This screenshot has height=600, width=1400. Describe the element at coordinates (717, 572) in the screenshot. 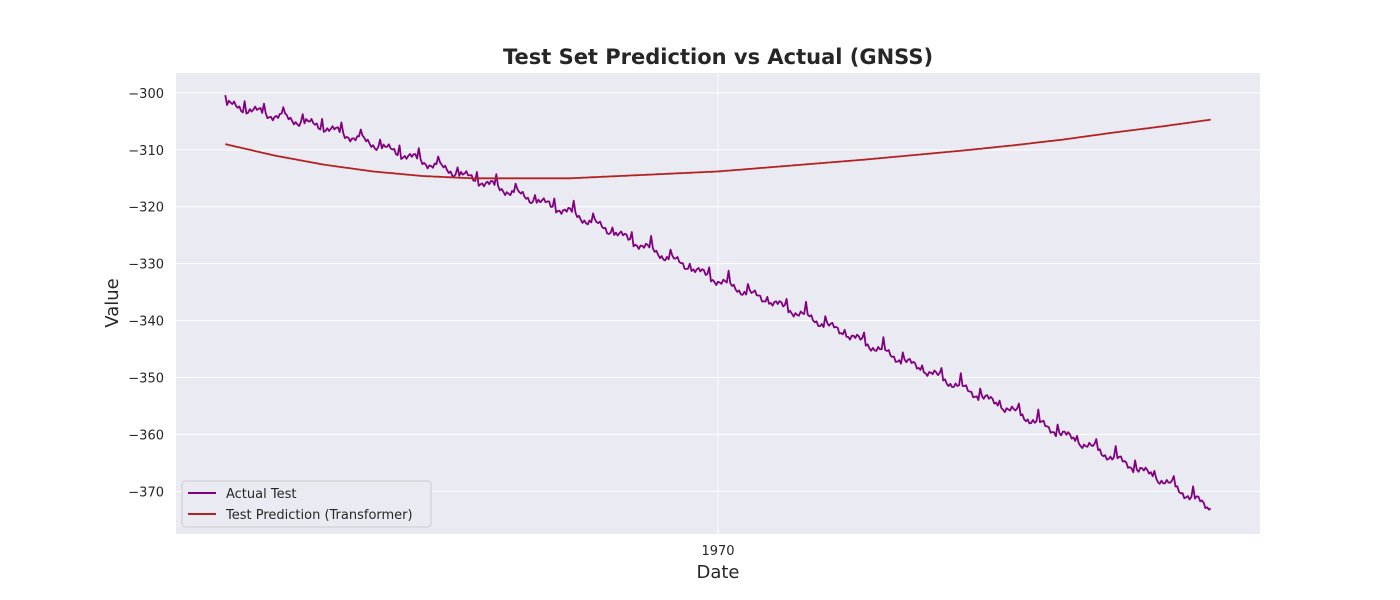

I see `x-axis-label: Date` at that location.